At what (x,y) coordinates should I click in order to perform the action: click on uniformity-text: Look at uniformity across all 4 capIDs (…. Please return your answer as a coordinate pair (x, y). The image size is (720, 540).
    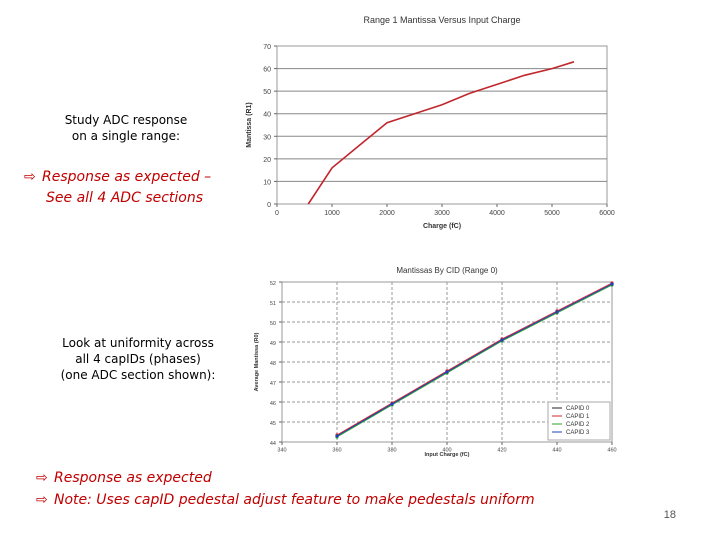
    Looking at the image, I should click on (138, 359).